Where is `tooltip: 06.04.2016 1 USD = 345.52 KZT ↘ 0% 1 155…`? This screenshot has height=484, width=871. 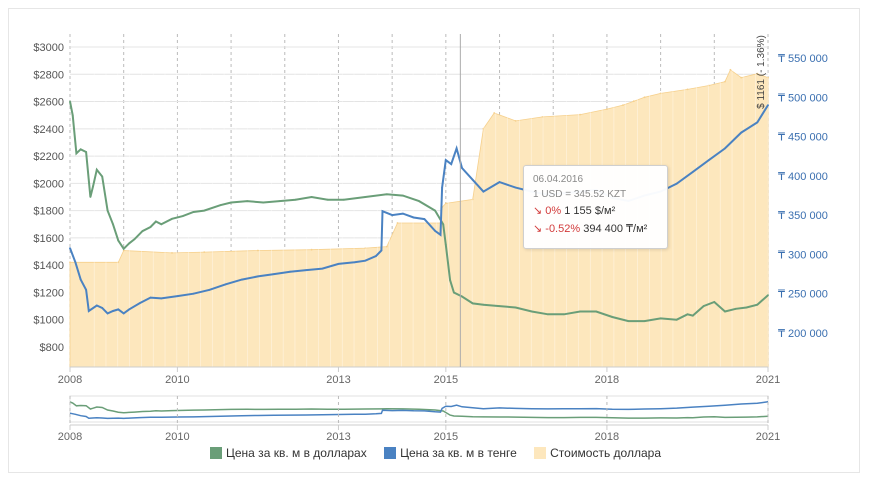
tooltip: 06.04.2016 1 USD = 345.52 KZT ↘ 0% 1 155… is located at coordinates (595, 207).